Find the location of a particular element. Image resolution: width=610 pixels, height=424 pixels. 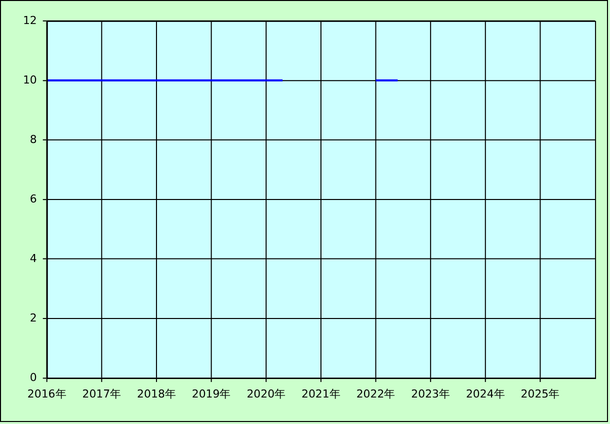

x-tick-label: 2017年 is located at coordinates (102, 393).